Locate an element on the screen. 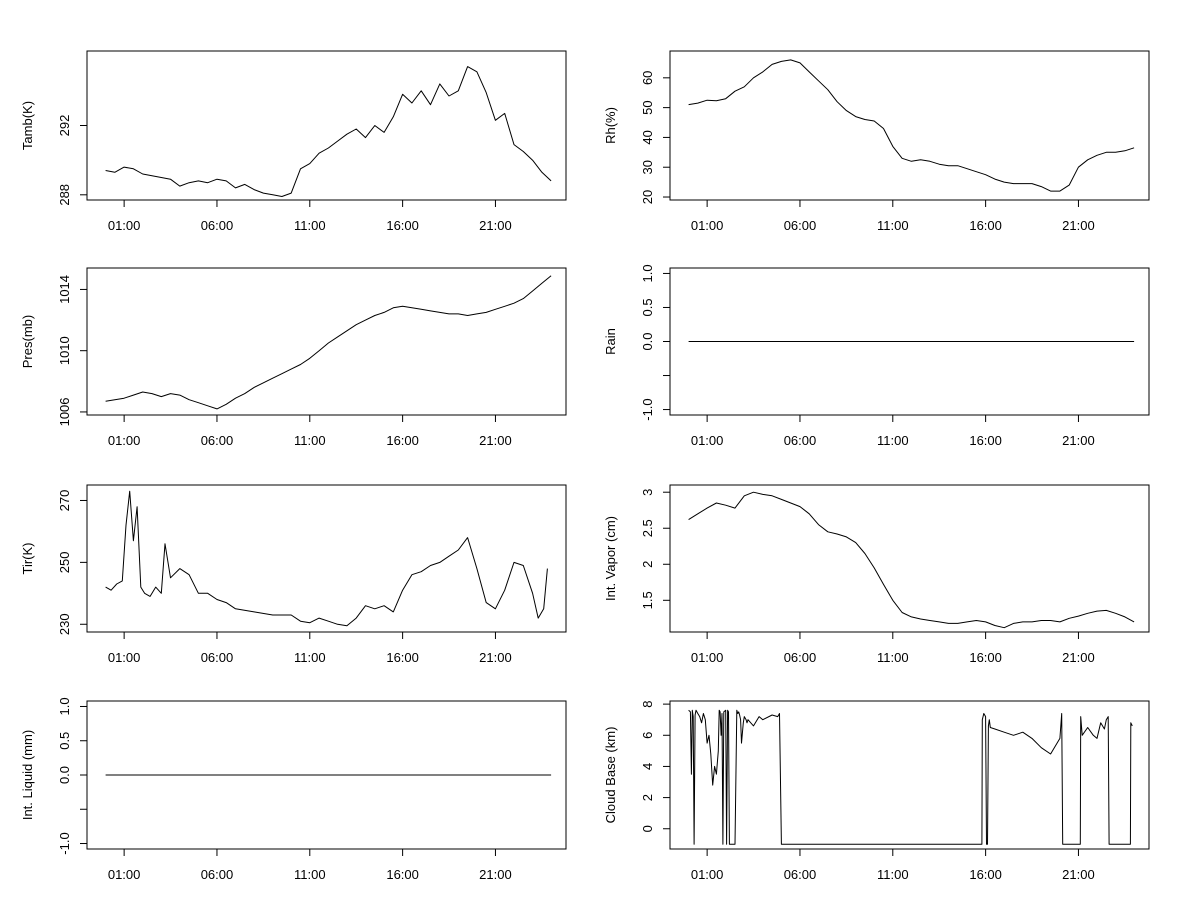 The height and width of the screenshot is (900, 1200). y-tick-label: 270 is located at coordinates (64, 501).